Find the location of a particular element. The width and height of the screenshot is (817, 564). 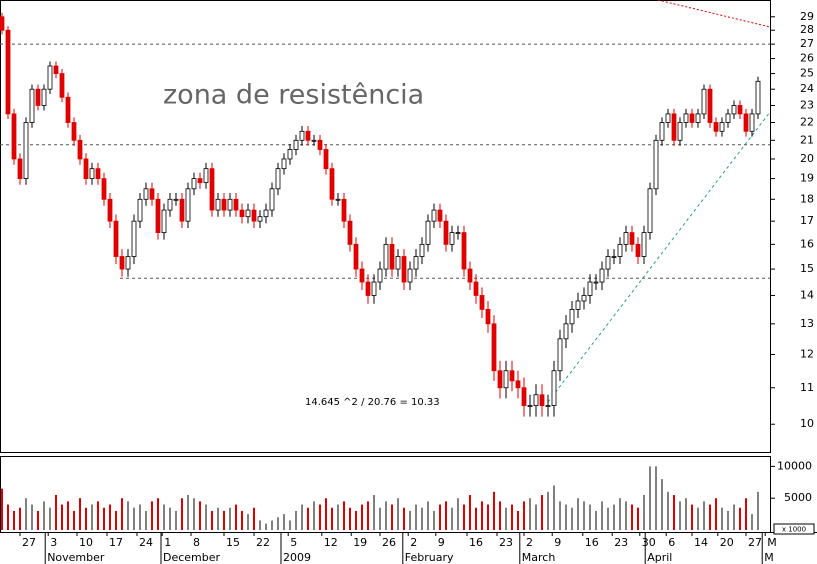

y-tick-label: 22 is located at coordinates (807, 121).